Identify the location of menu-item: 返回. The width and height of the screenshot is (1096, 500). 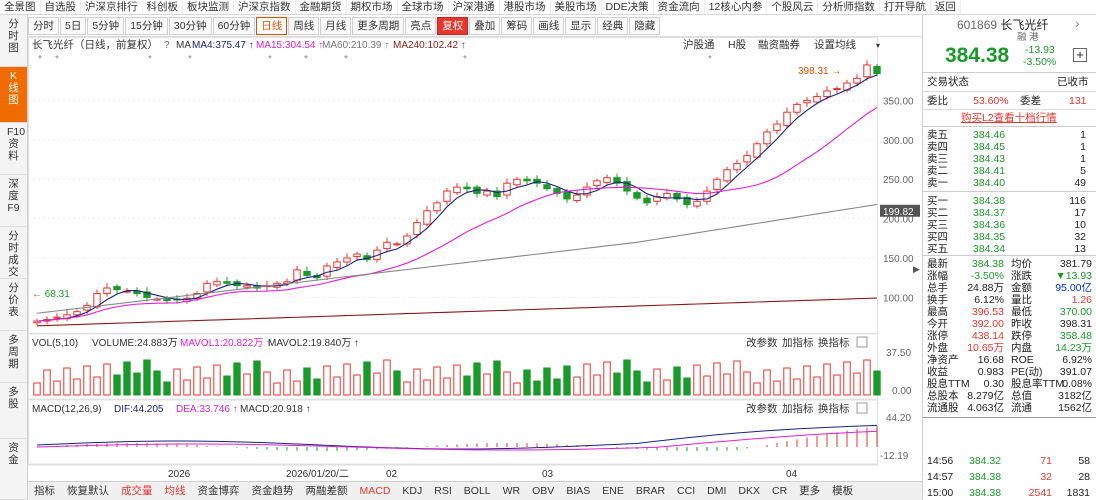
(946, 7).